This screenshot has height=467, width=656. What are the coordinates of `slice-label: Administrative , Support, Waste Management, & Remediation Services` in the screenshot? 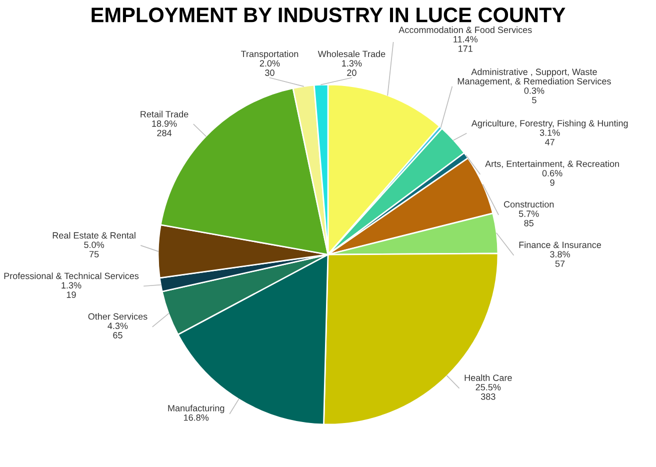 It's located at (534, 77).